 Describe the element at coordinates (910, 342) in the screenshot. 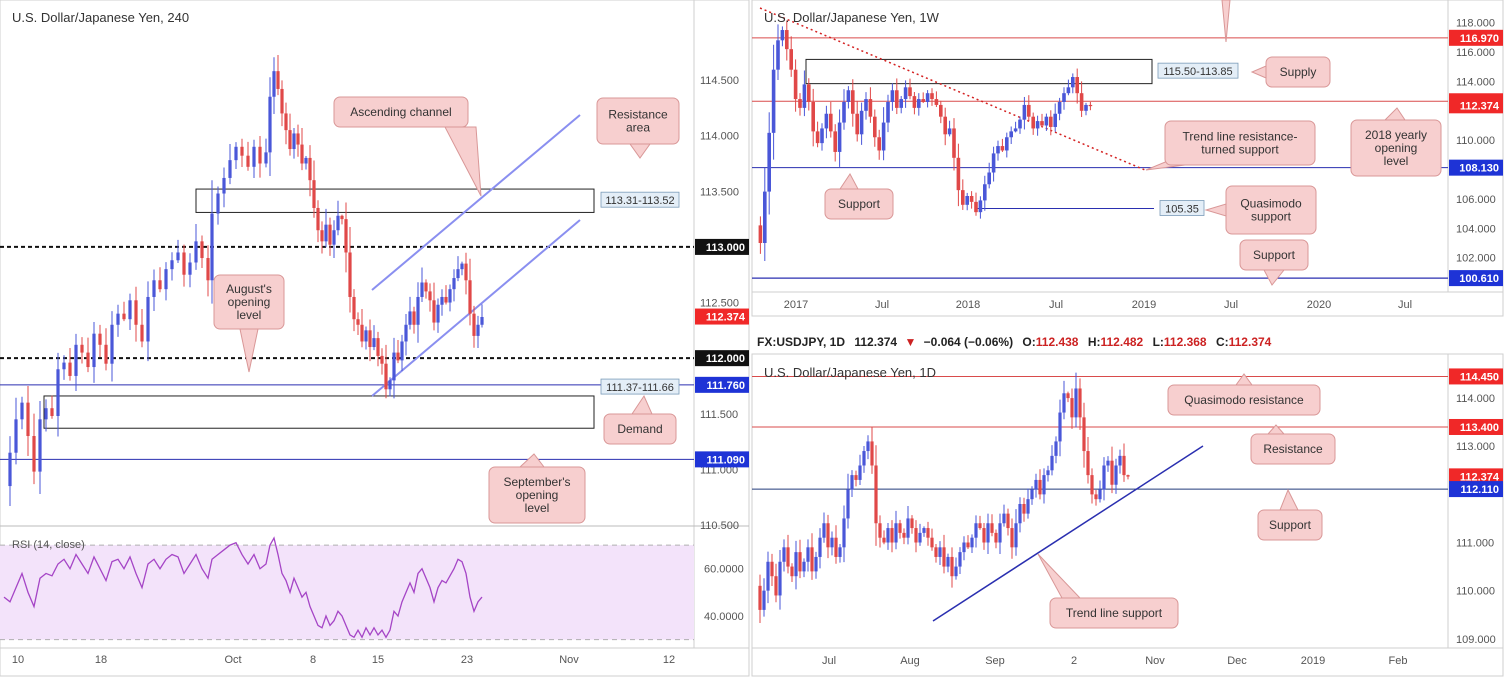

I see `down-arrow-icon: ▼` at that location.